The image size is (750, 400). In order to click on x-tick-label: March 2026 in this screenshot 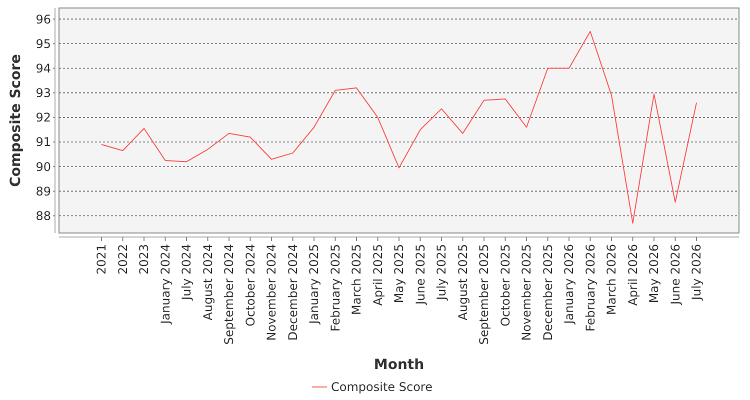, I will do `click(611, 279)`.